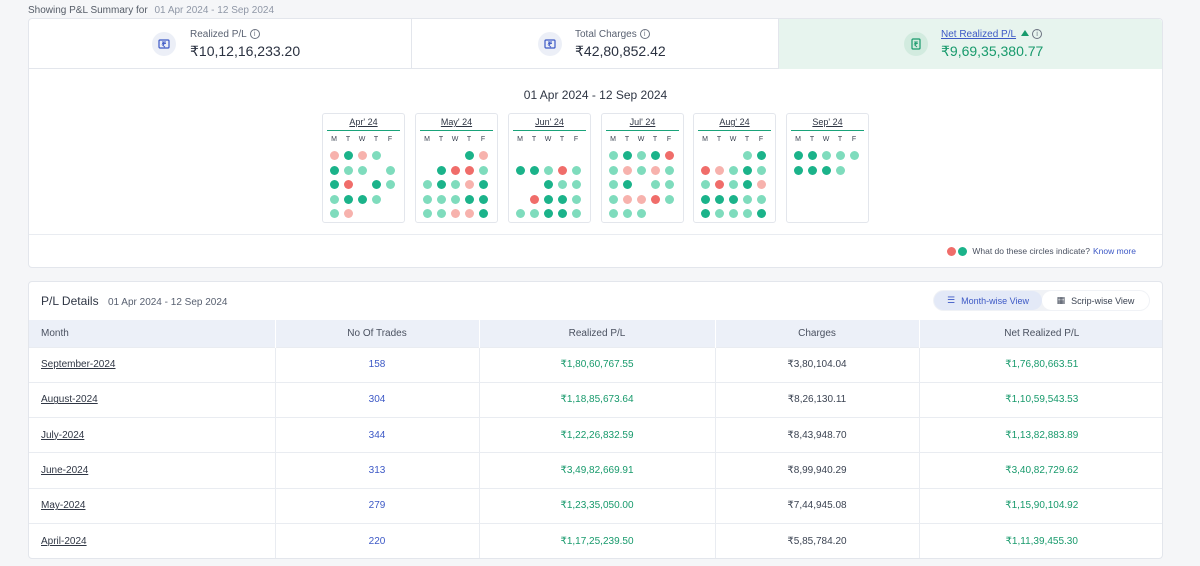  Describe the element at coordinates (152, 399) in the screenshot. I see `month-link: August-2024` at that location.